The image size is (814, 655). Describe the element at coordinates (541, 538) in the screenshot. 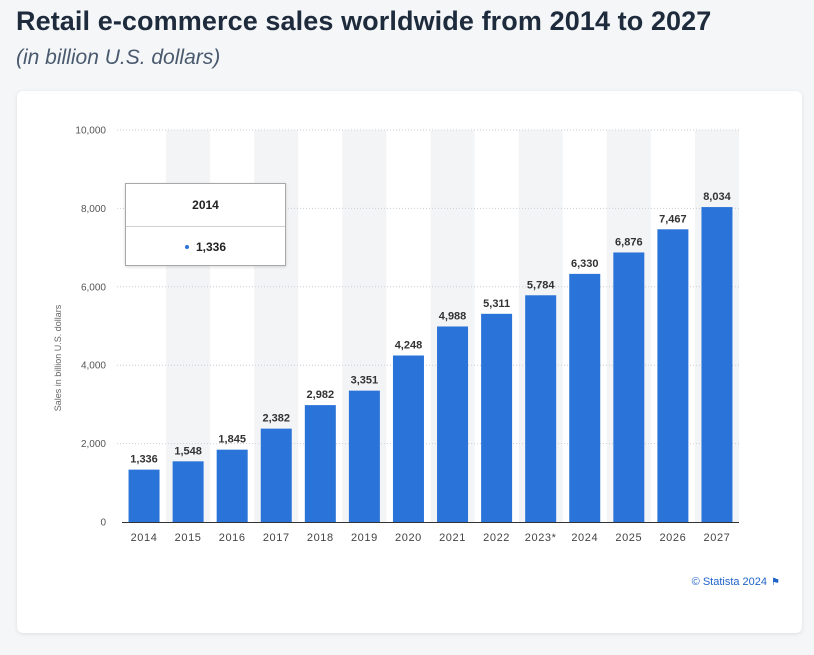

I see `x-tick-label: 2023*` at that location.